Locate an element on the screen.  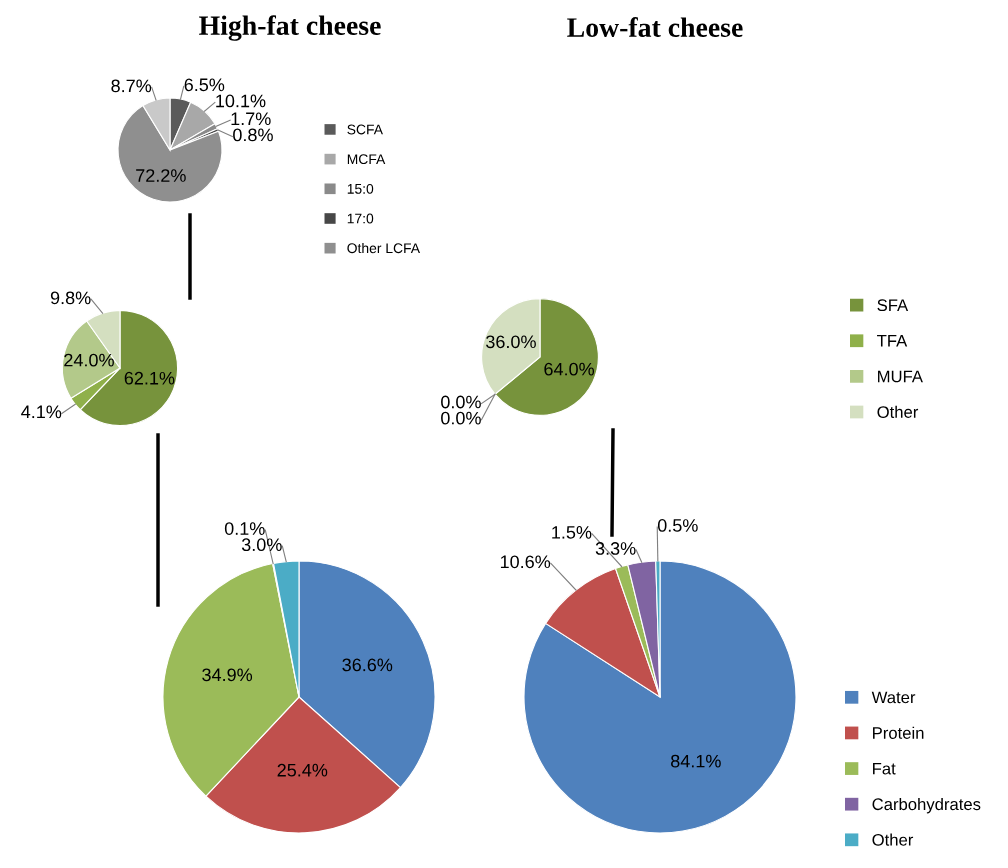
data-label: 64.0% is located at coordinates (569, 369).